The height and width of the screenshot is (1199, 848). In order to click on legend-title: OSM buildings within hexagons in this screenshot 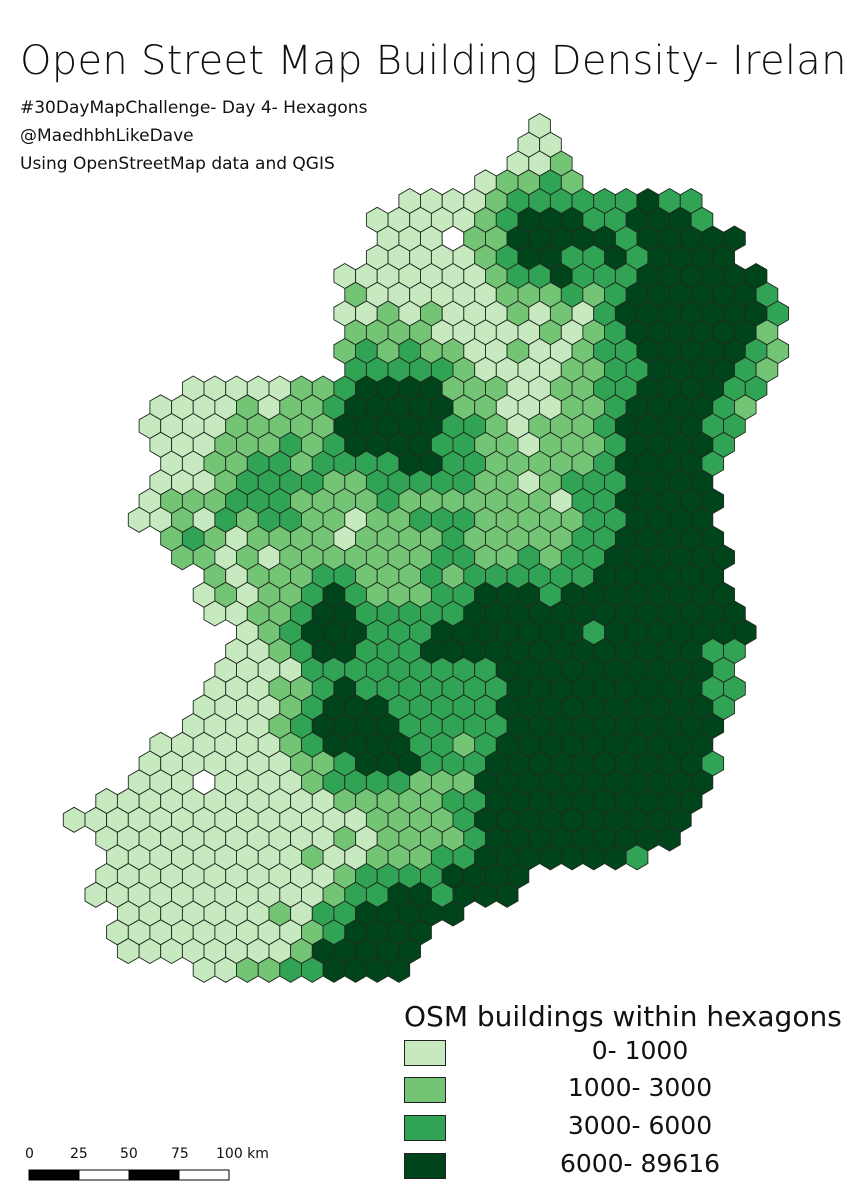, I will do `click(623, 1016)`.